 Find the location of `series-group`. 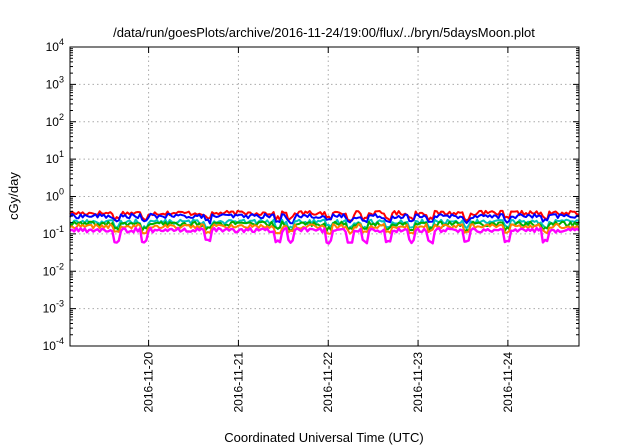

series-group is located at coordinates (324, 227).